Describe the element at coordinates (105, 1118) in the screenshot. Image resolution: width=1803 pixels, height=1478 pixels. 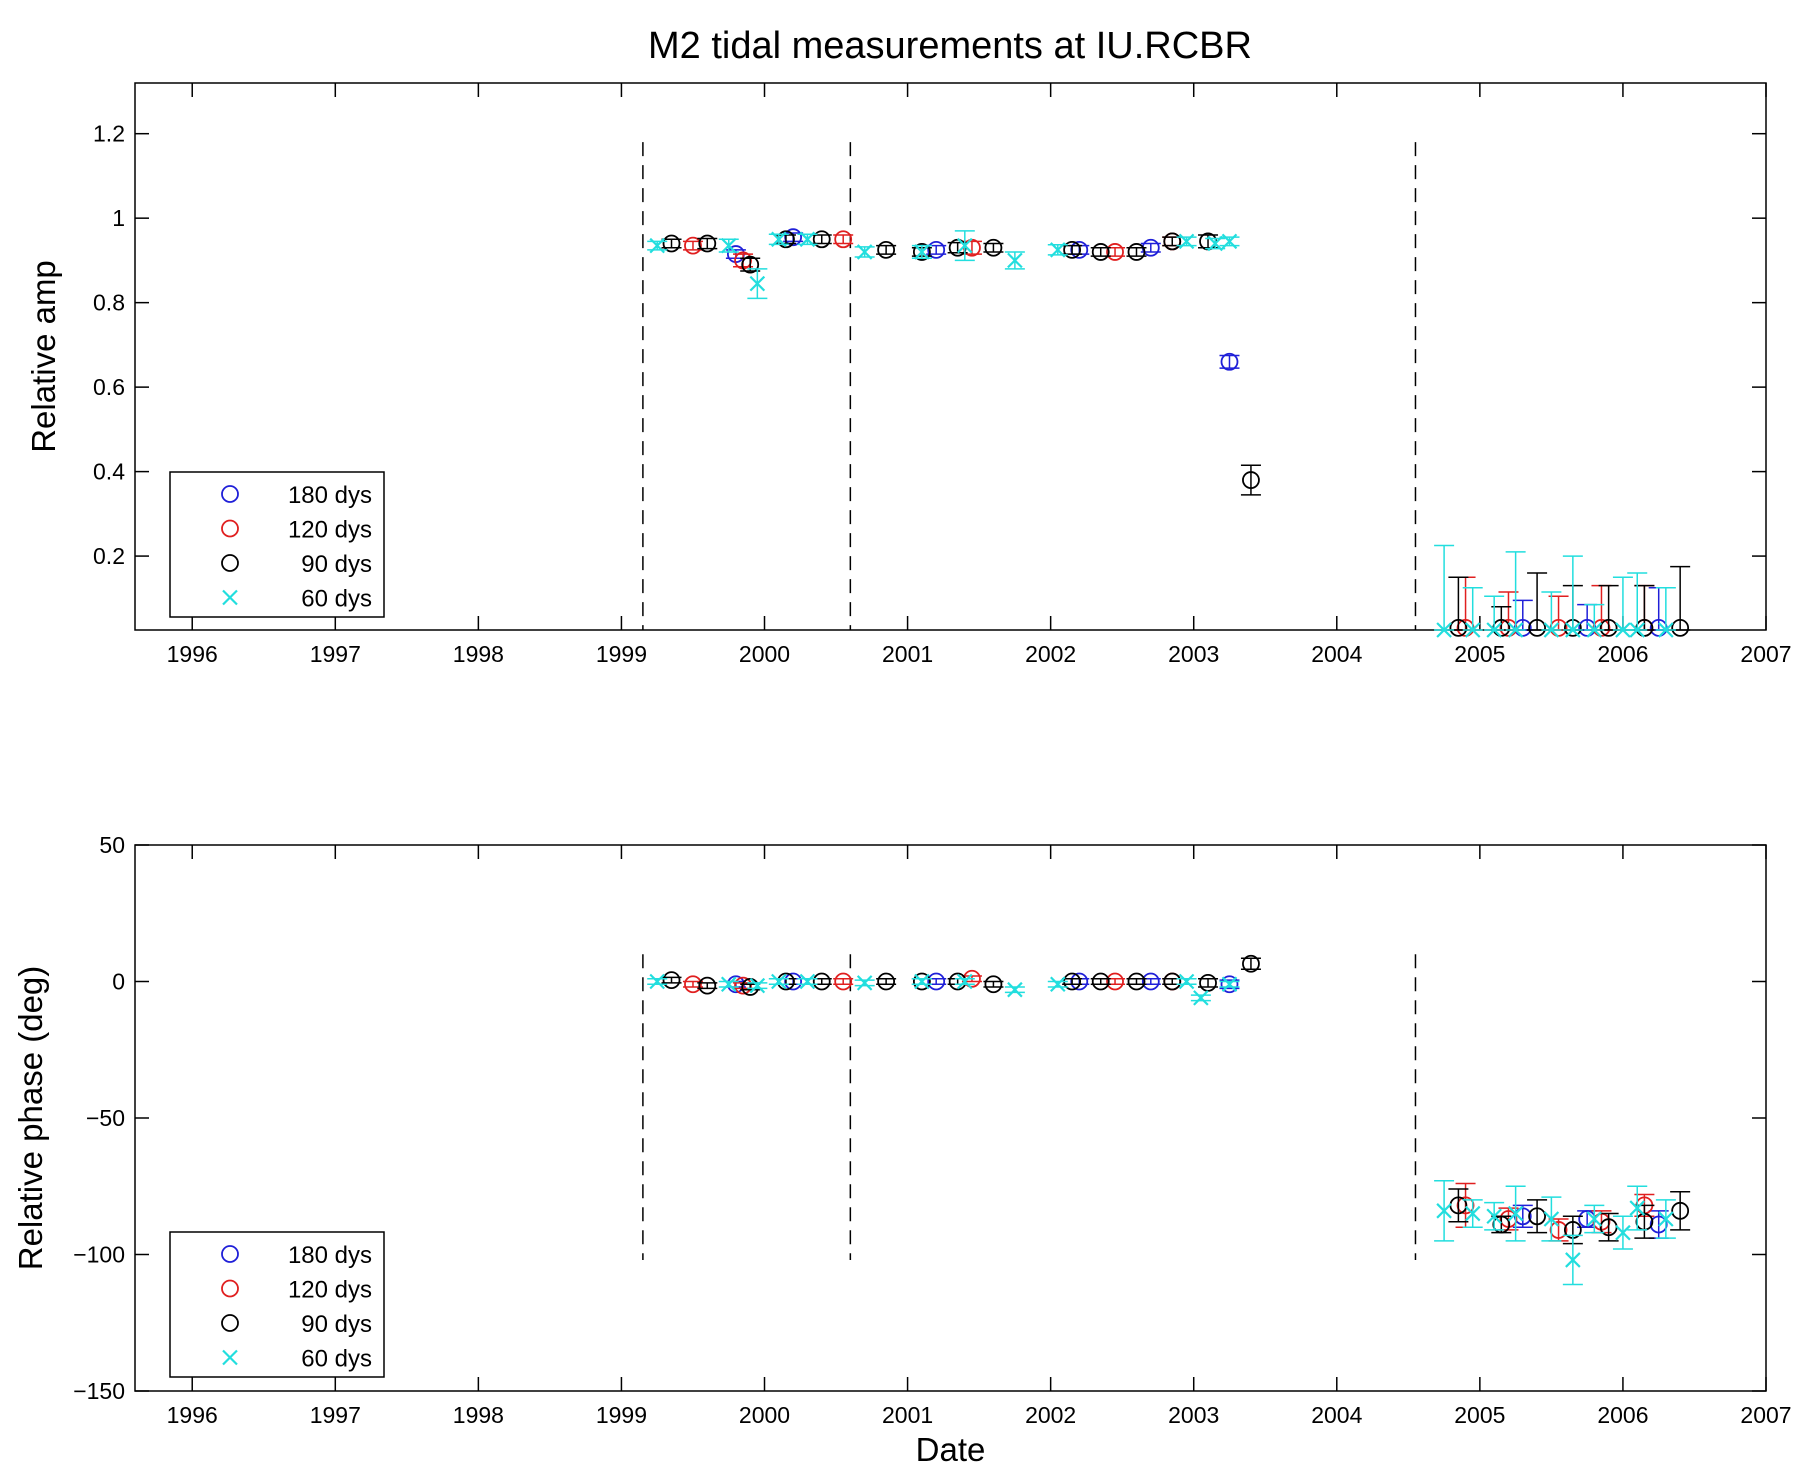
I see `y-tick-label: −50` at that location.